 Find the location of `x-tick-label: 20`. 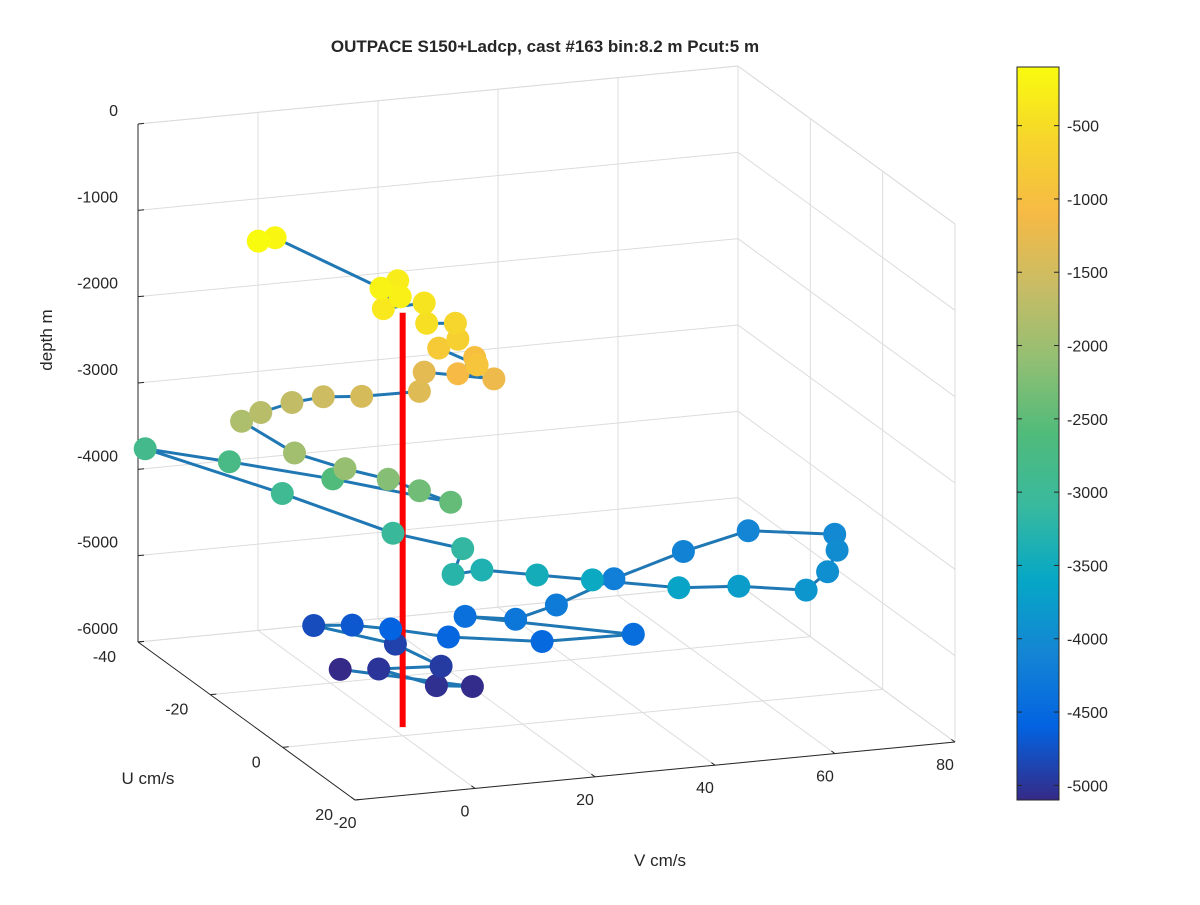

x-tick-label: 20 is located at coordinates (585, 800).